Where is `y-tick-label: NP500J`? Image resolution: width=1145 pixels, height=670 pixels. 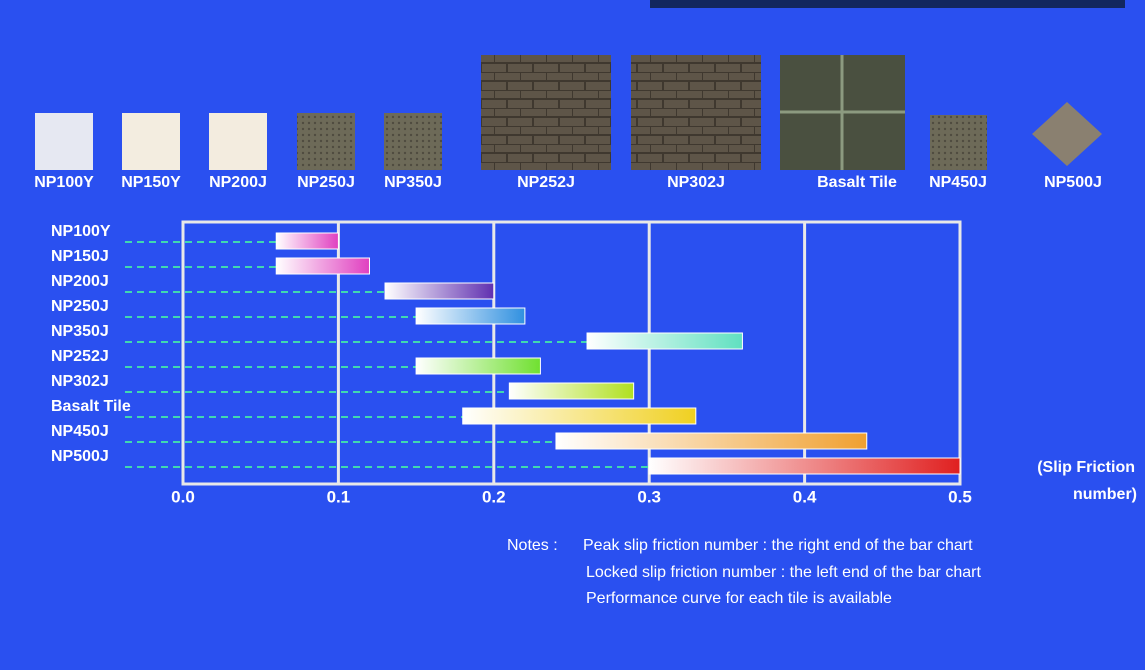 y-tick-label: NP500J is located at coordinates (80, 456).